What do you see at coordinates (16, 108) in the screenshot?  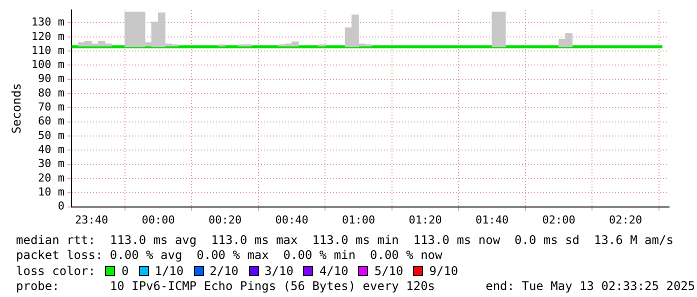 I see `y-axis-title: Seconds` at bounding box center [16, 108].